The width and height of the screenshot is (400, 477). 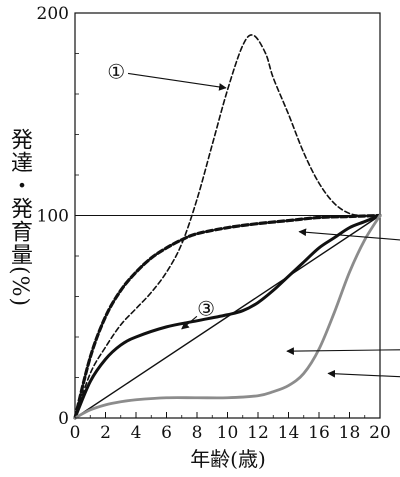 What do you see at coordinates (258, 433) in the screenshot?
I see `x-tick-label: 12` at bounding box center [258, 433].